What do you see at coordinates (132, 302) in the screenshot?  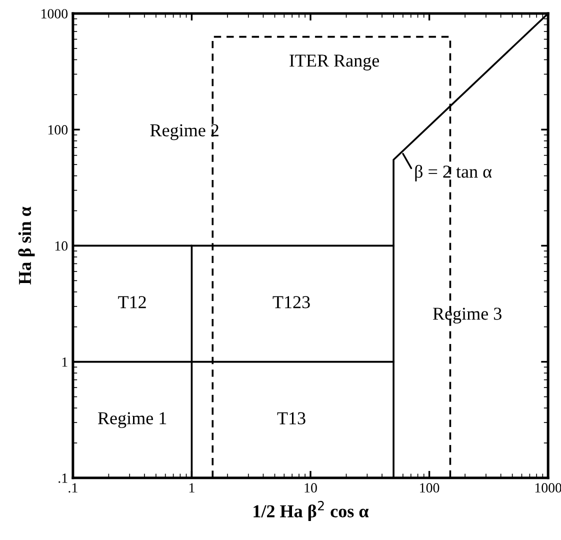 I see `annotation: T12` at bounding box center [132, 302].